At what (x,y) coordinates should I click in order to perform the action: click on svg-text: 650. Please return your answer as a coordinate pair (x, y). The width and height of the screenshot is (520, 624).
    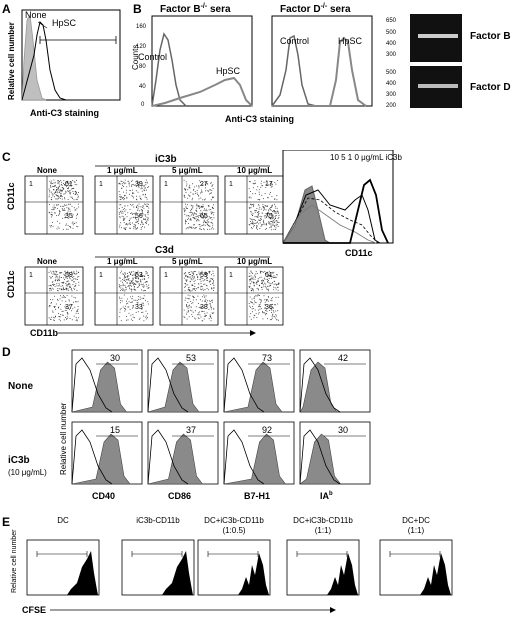
    Looking at the image, I should click on (391, 21).